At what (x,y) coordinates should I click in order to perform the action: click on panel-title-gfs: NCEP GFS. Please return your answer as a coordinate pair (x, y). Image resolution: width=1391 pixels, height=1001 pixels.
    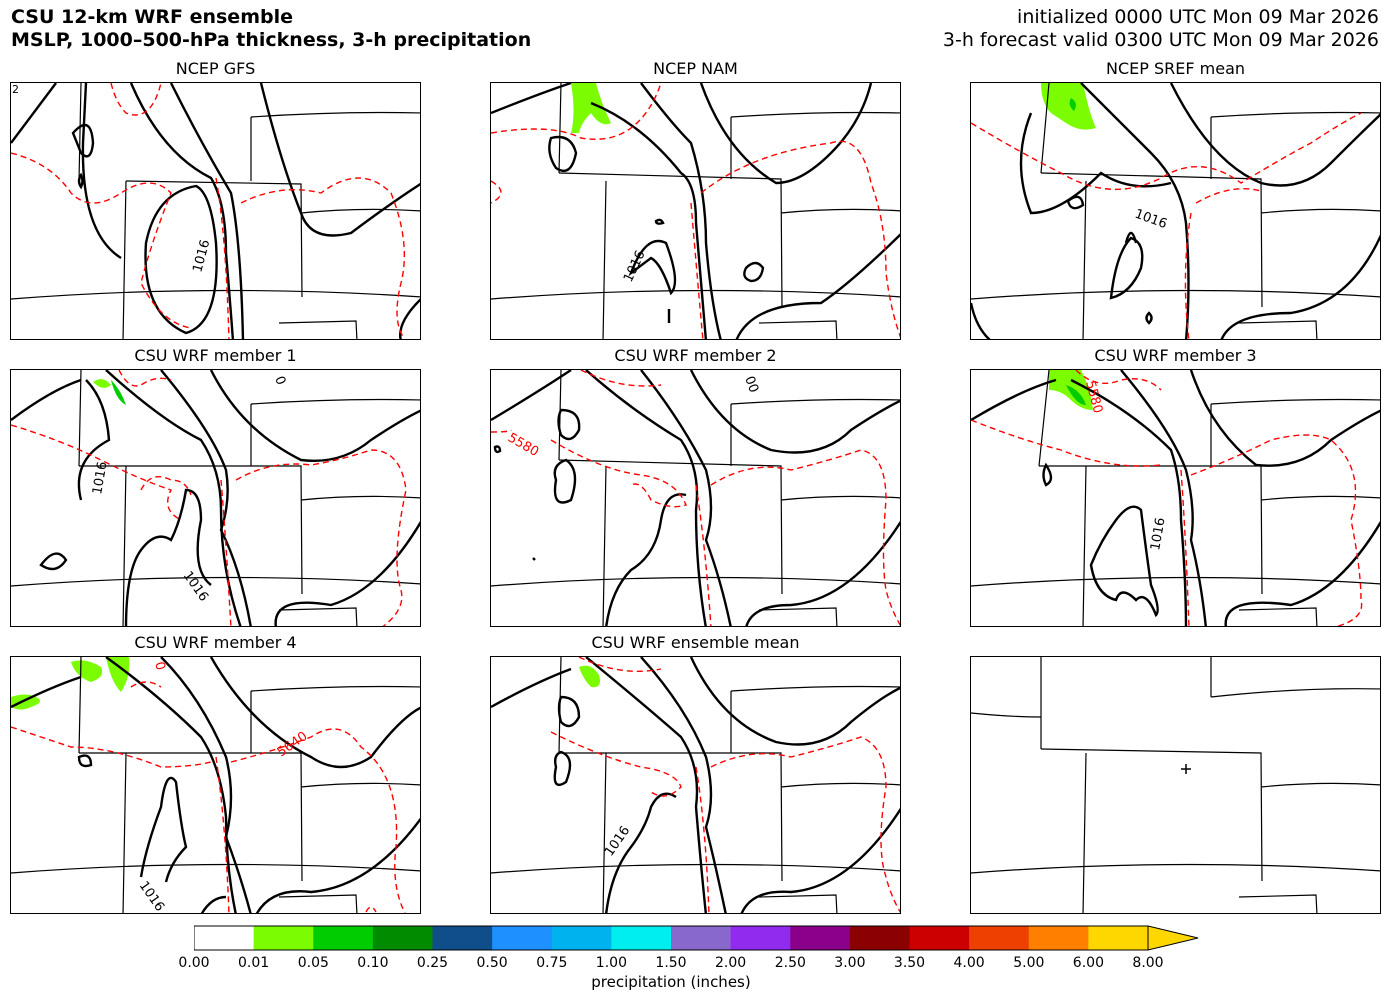
    Looking at the image, I should click on (215, 68).